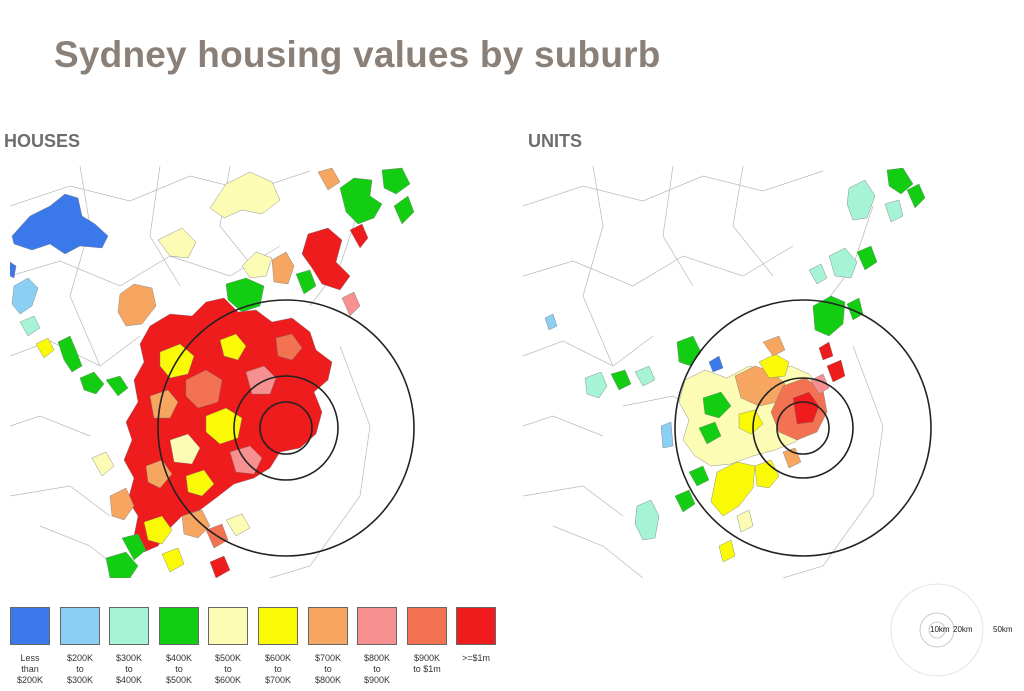  Describe the element at coordinates (555, 141) in the screenshot. I see `units-label: UNITS` at that location.